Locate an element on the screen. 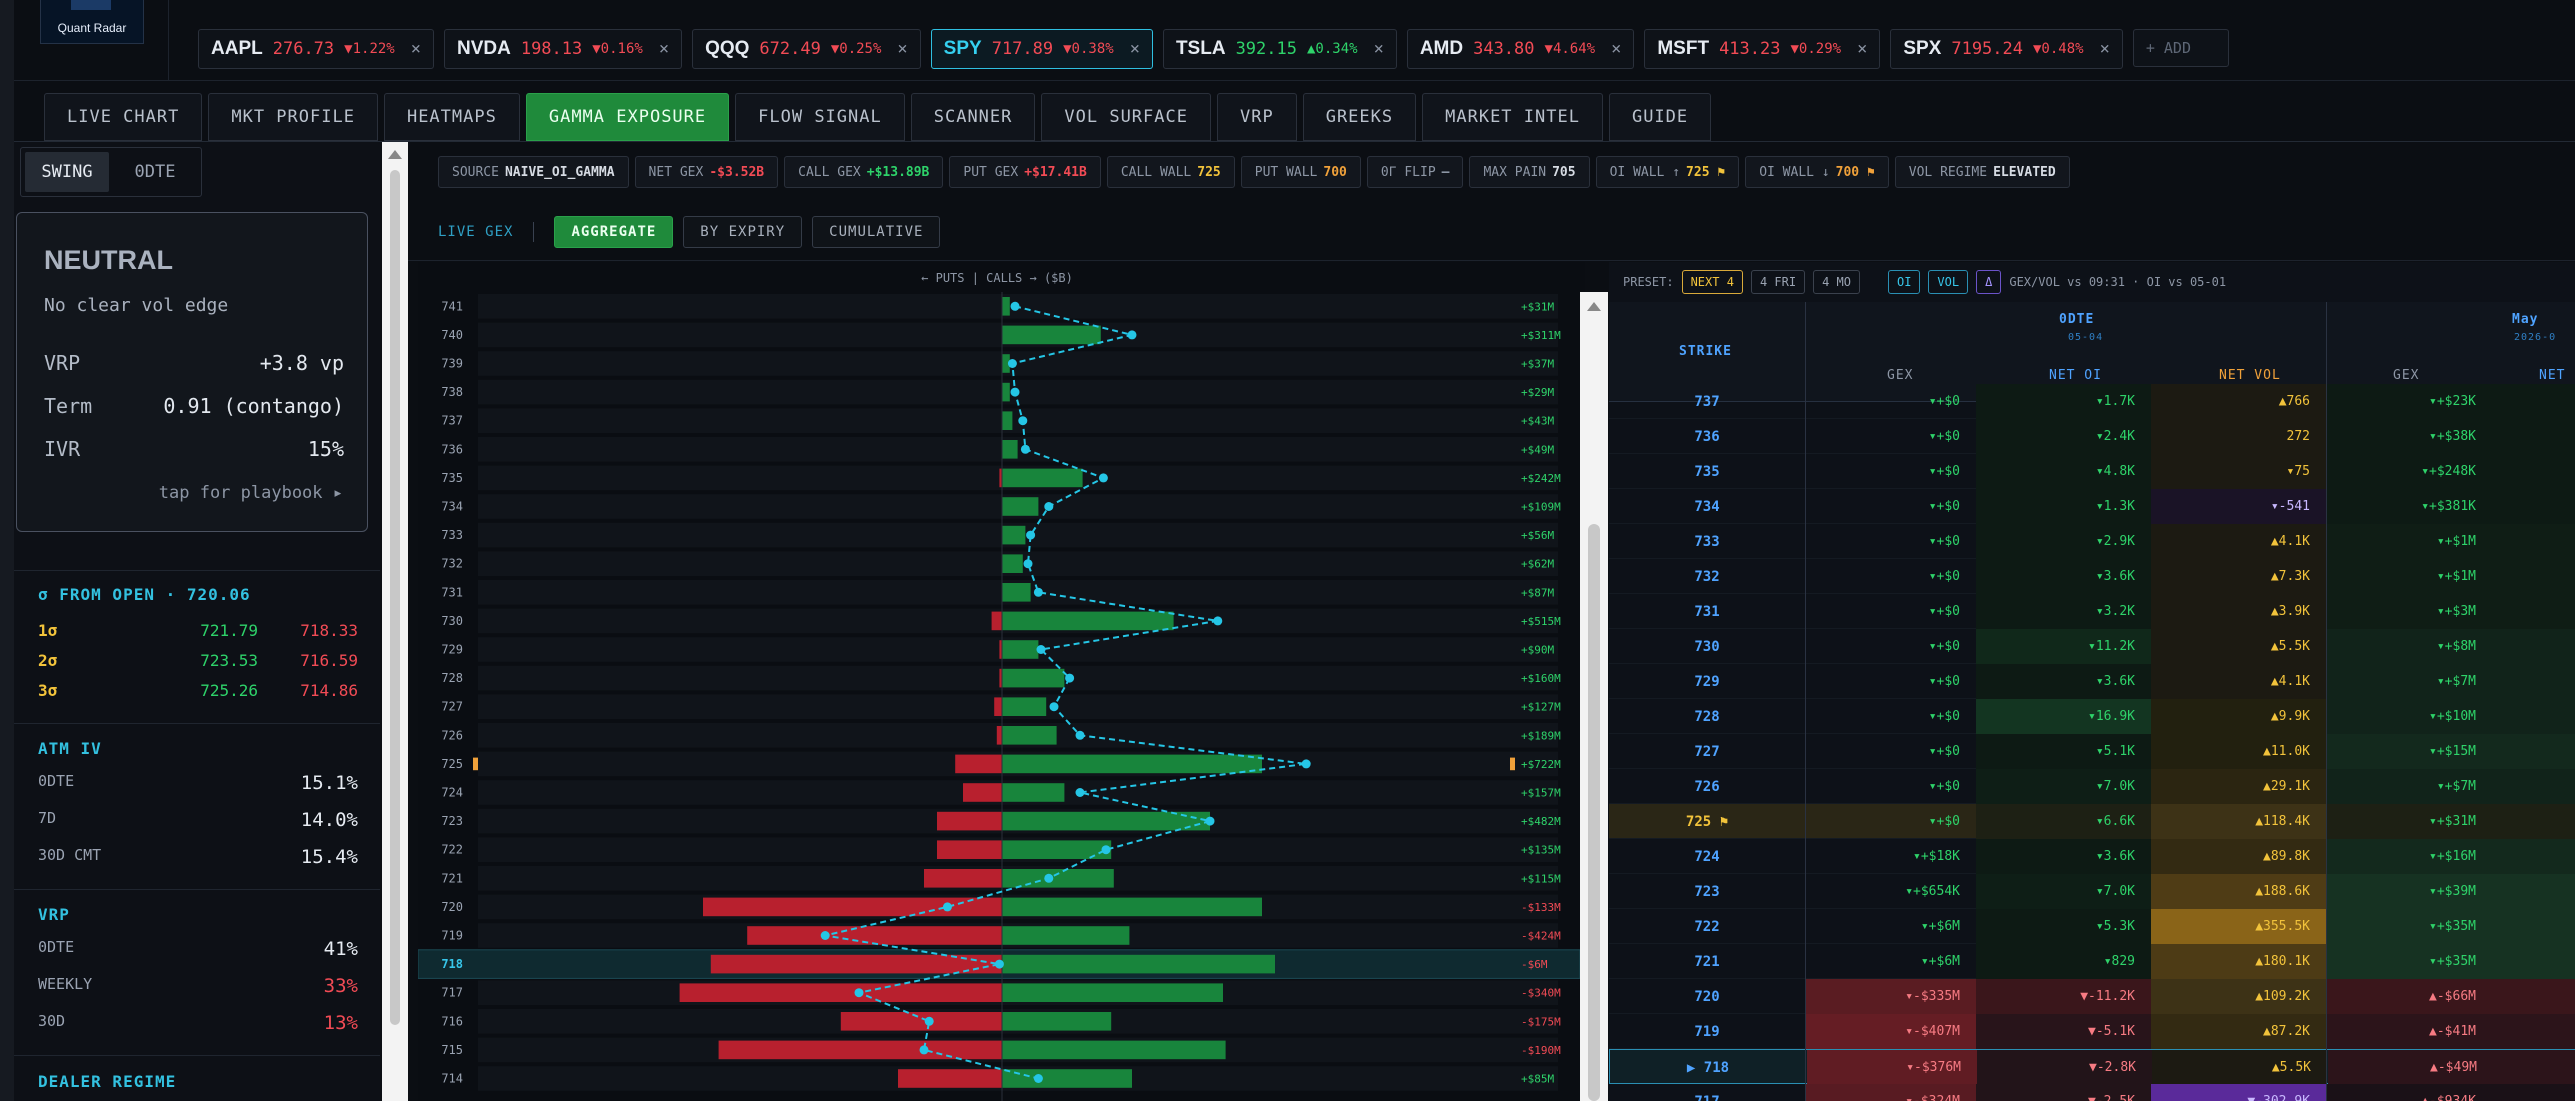  panel-scrollbar is located at coordinates (395, 621).